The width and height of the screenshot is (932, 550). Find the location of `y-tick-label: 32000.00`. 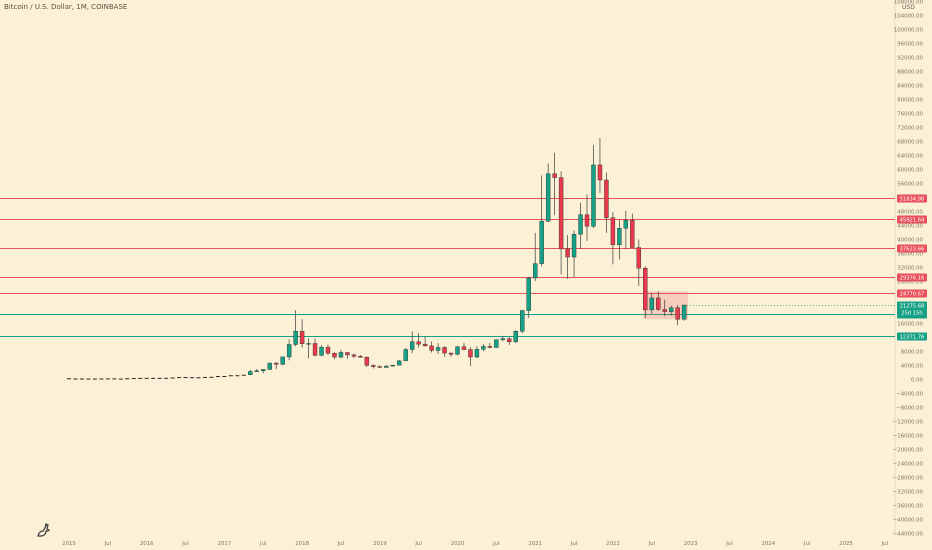

y-tick-label: 32000.00 is located at coordinates (910, 269).